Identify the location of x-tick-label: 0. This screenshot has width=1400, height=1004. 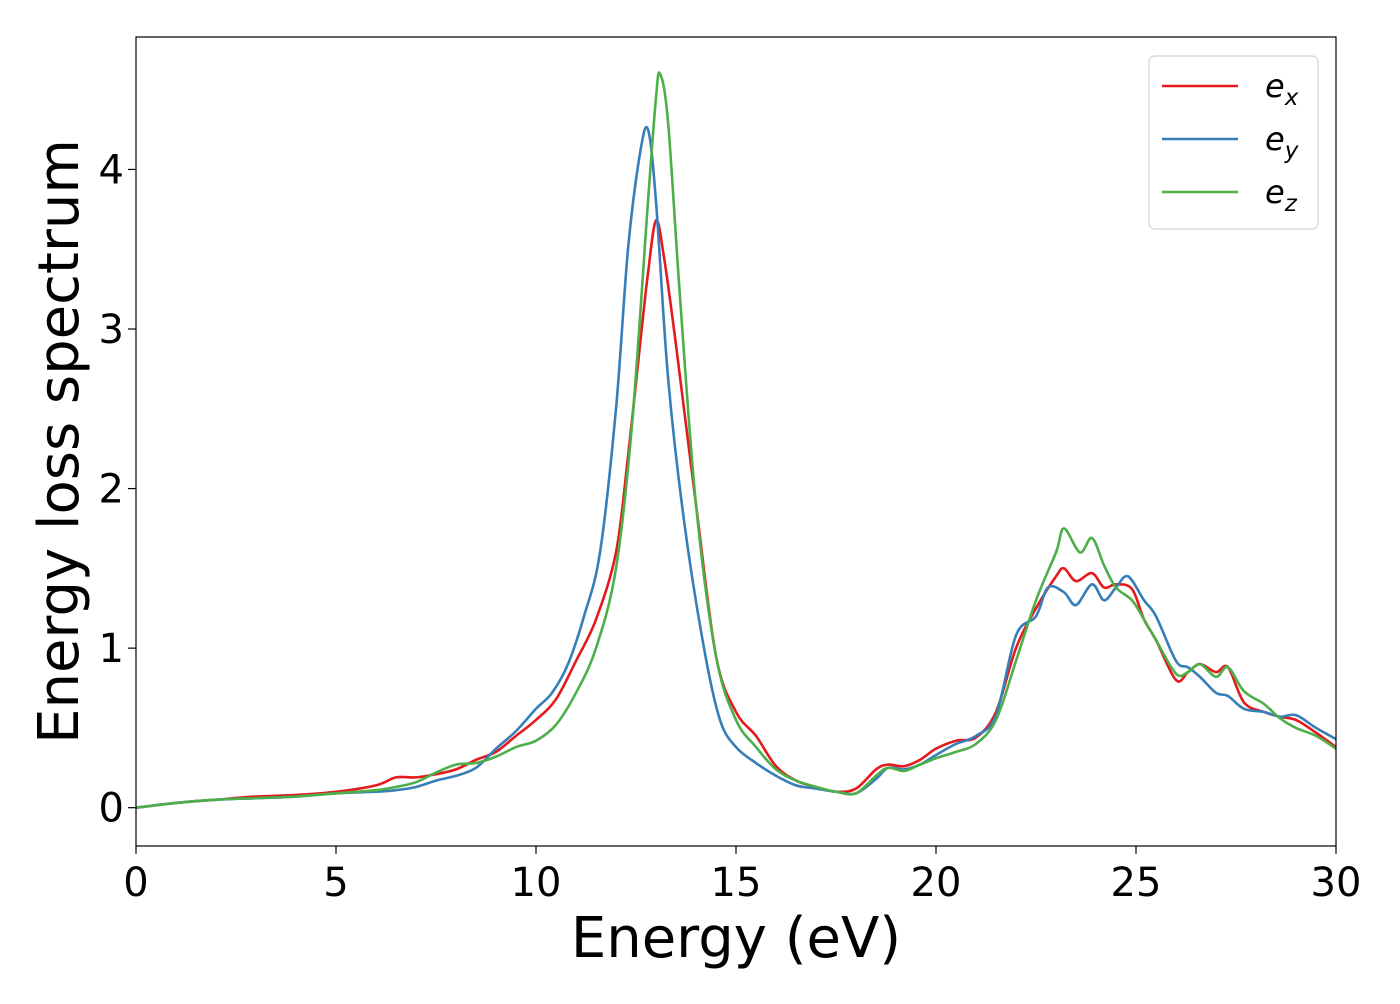
(135, 883).